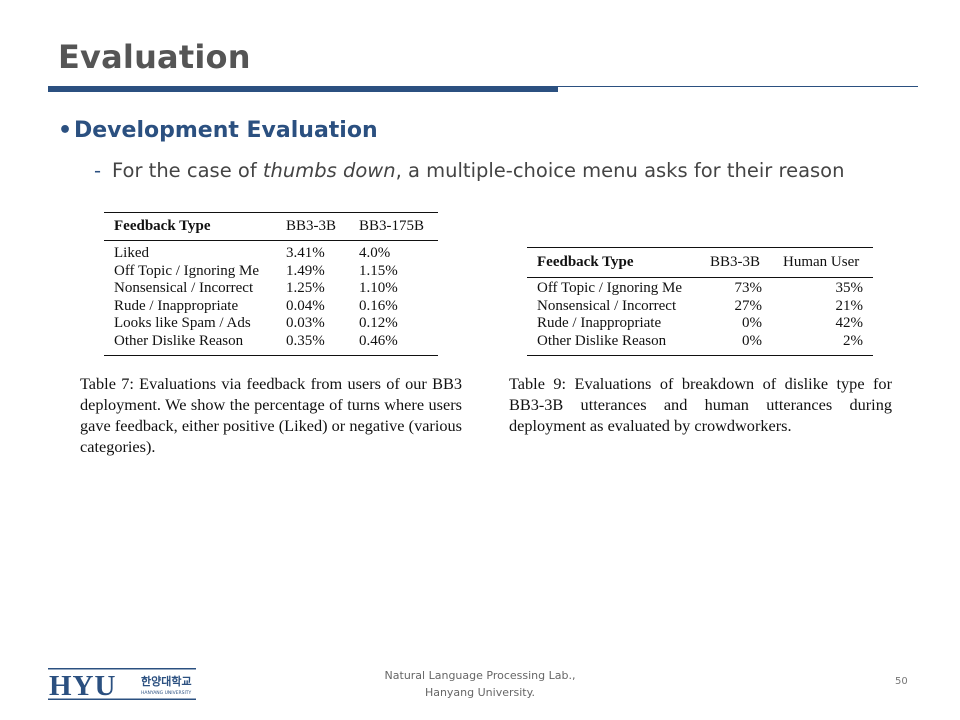 Image resolution: width=960 pixels, height=720 pixels. Describe the element at coordinates (378, 305) in the screenshot. I see `table-cell: 0.16%` at that location.